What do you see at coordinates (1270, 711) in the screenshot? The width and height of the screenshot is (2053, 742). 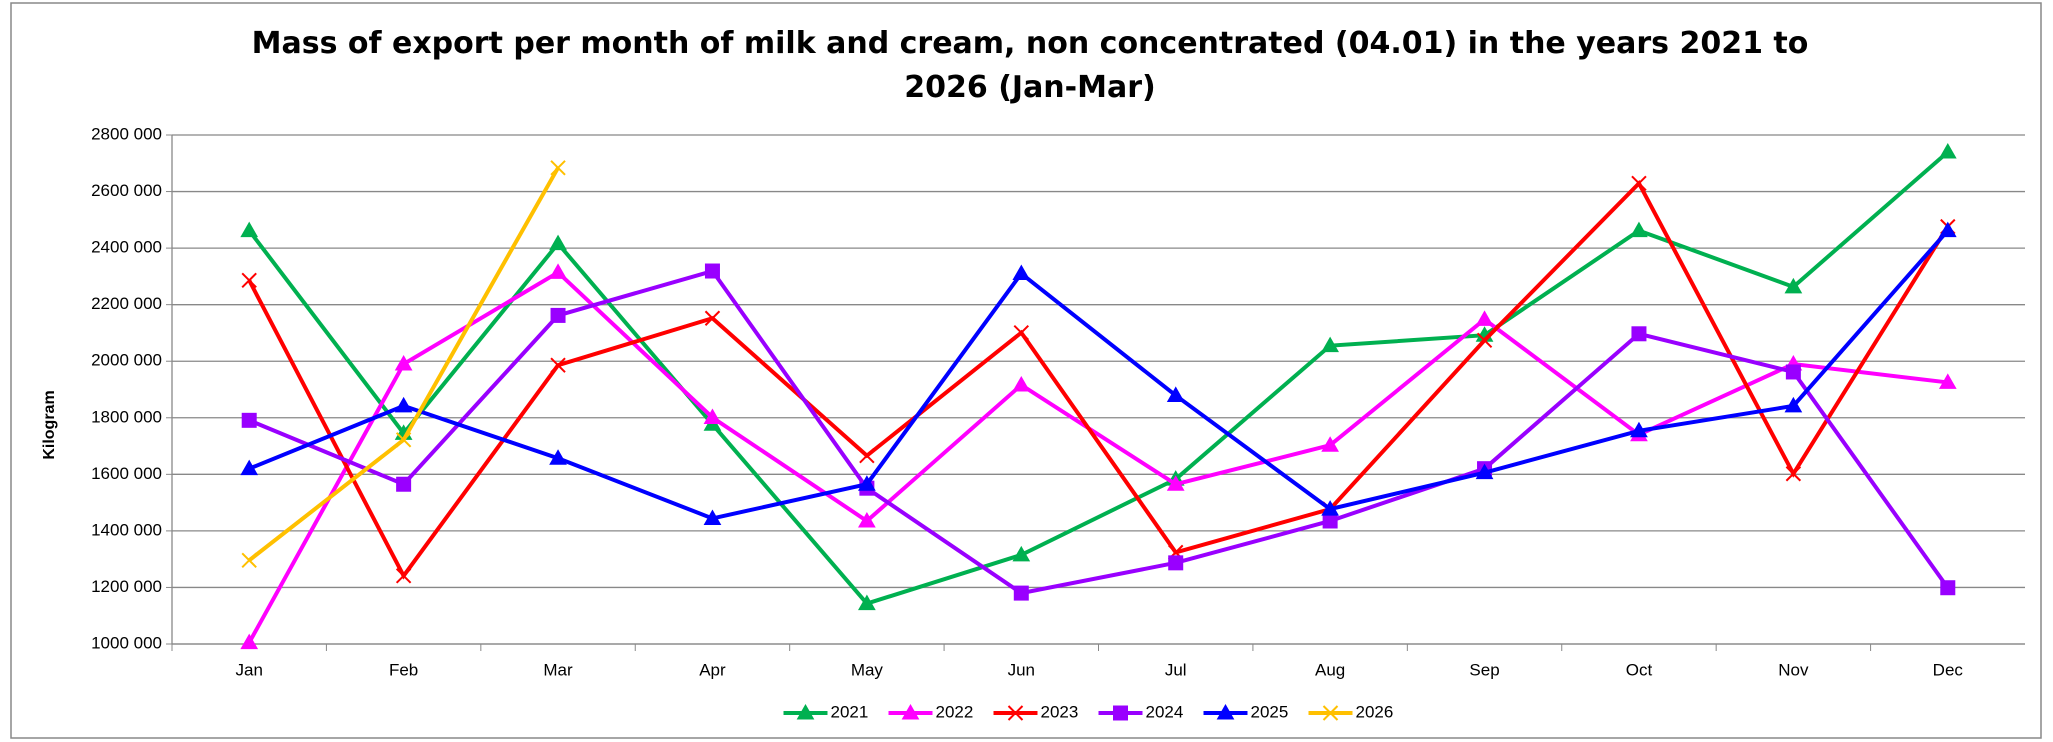 I see `legend-label: 2025` at bounding box center [1270, 711].